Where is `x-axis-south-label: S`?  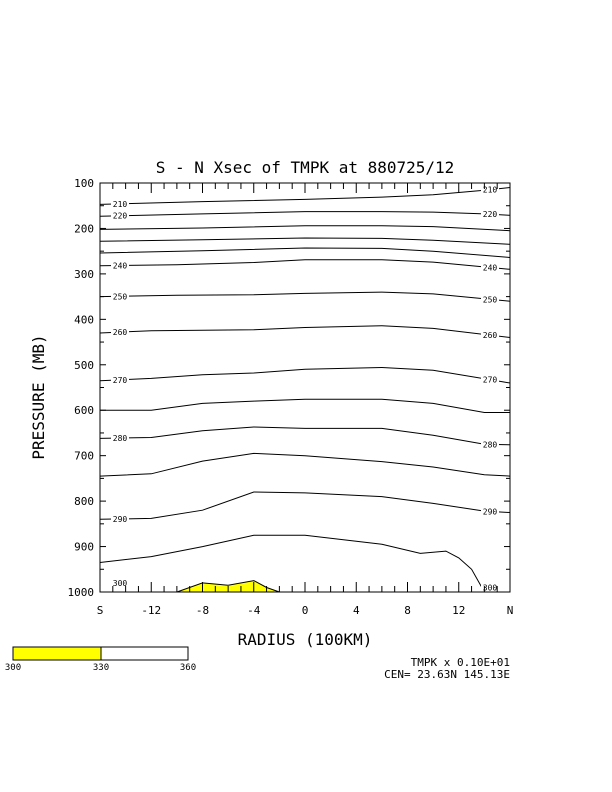
x-axis-south-label: S is located at coordinates (100, 610).